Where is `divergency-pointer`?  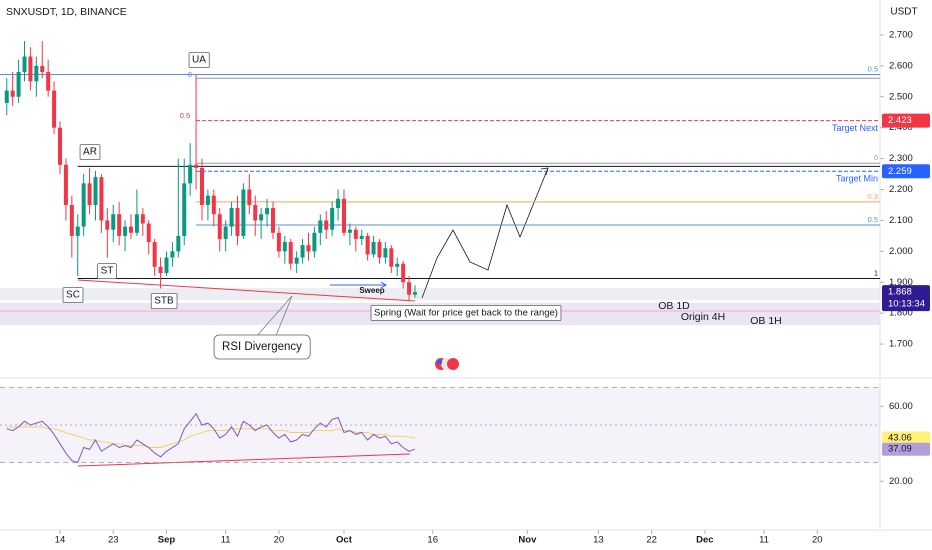 divergency-pointer is located at coordinates (273, 317).